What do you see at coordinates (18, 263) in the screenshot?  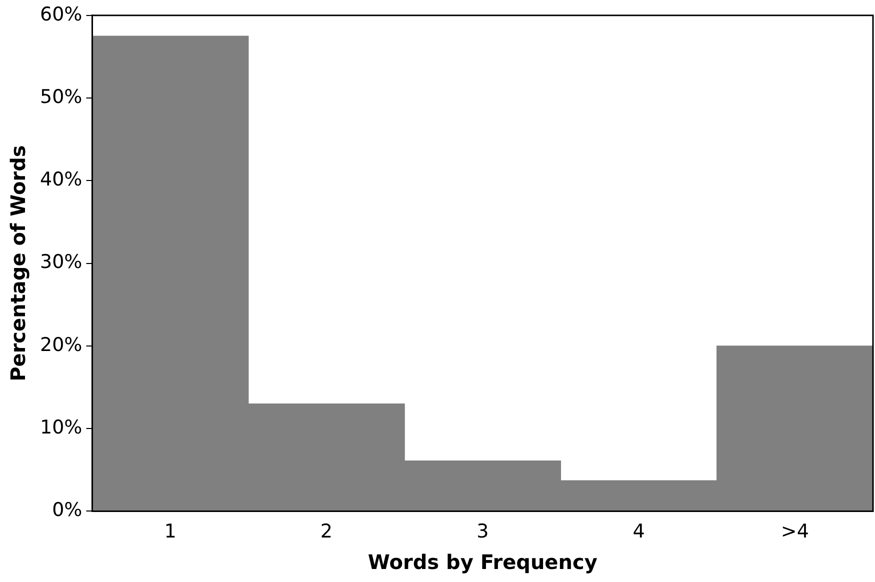 I see `y-axis-title: Percentage of Words` at bounding box center [18, 263].